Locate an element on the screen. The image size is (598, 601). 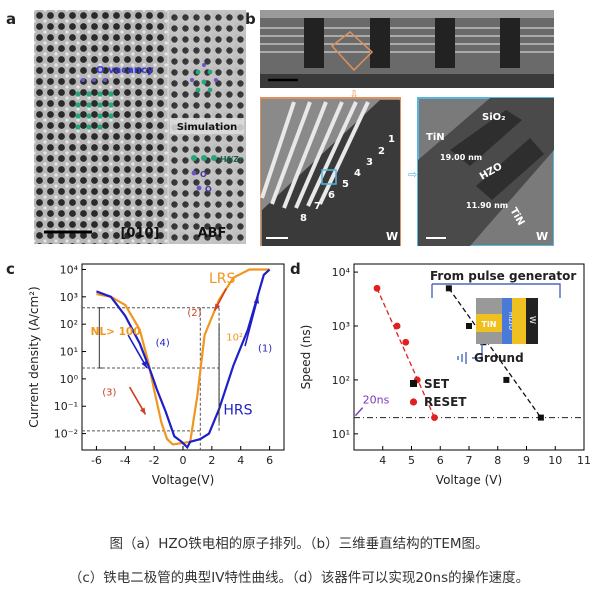
legend-marker-reset is located at coordinates (413, 402).